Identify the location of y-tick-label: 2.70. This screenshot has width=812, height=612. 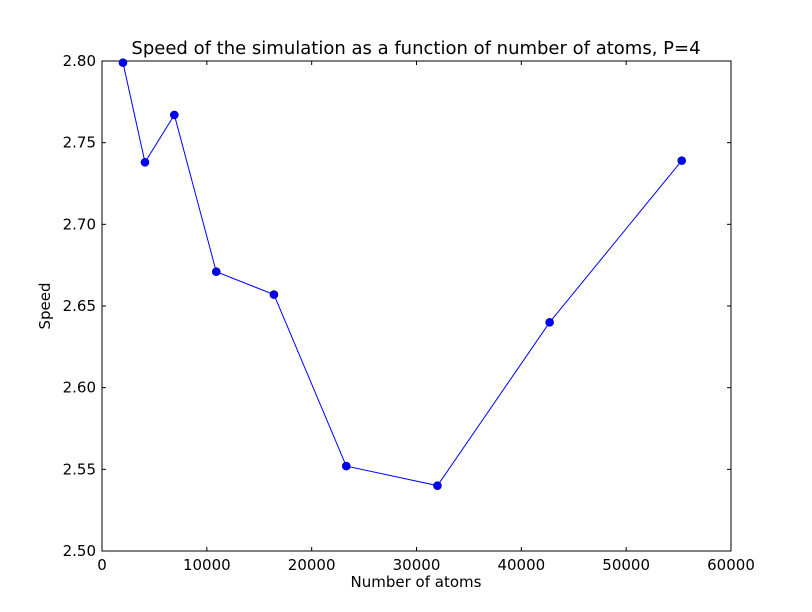
(79, 224).